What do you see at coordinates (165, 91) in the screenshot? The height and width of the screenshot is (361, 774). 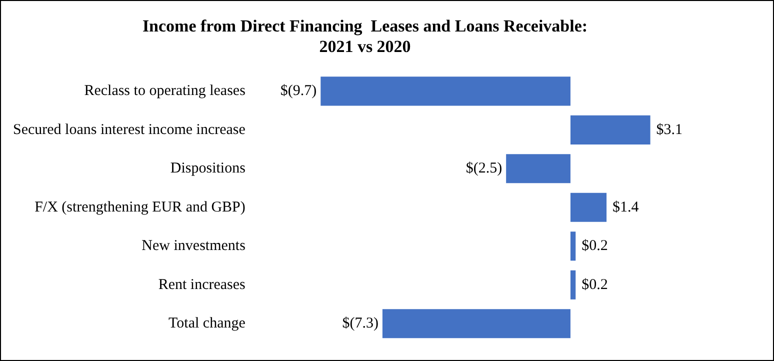 I see `y-tick-label: Reclass to operating leases` at bounding box center [165, 91].